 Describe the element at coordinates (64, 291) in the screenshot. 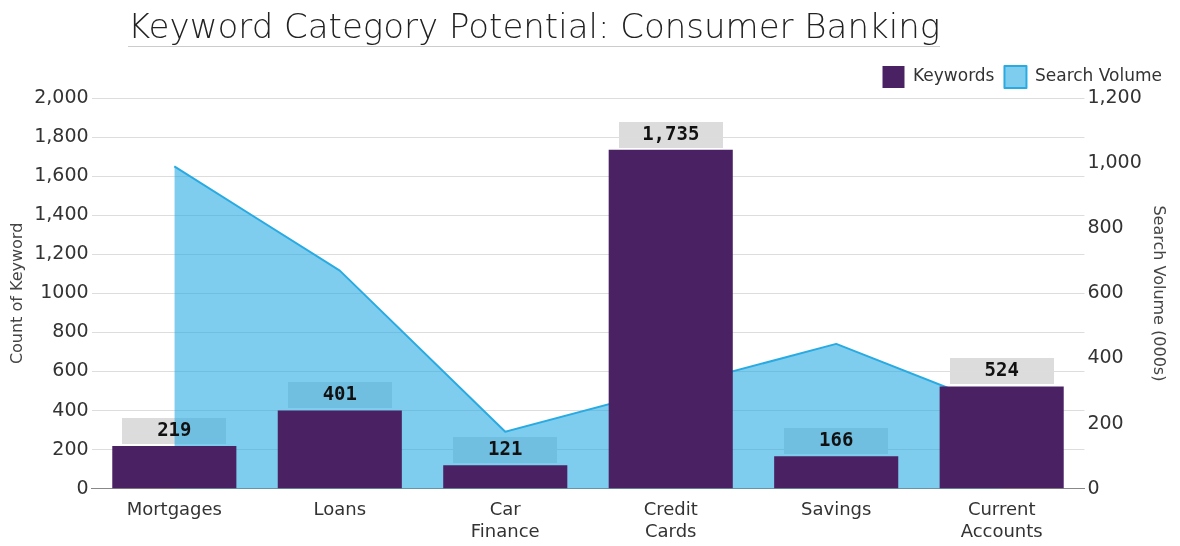

I see `y-tick-label: 1000` at that location.